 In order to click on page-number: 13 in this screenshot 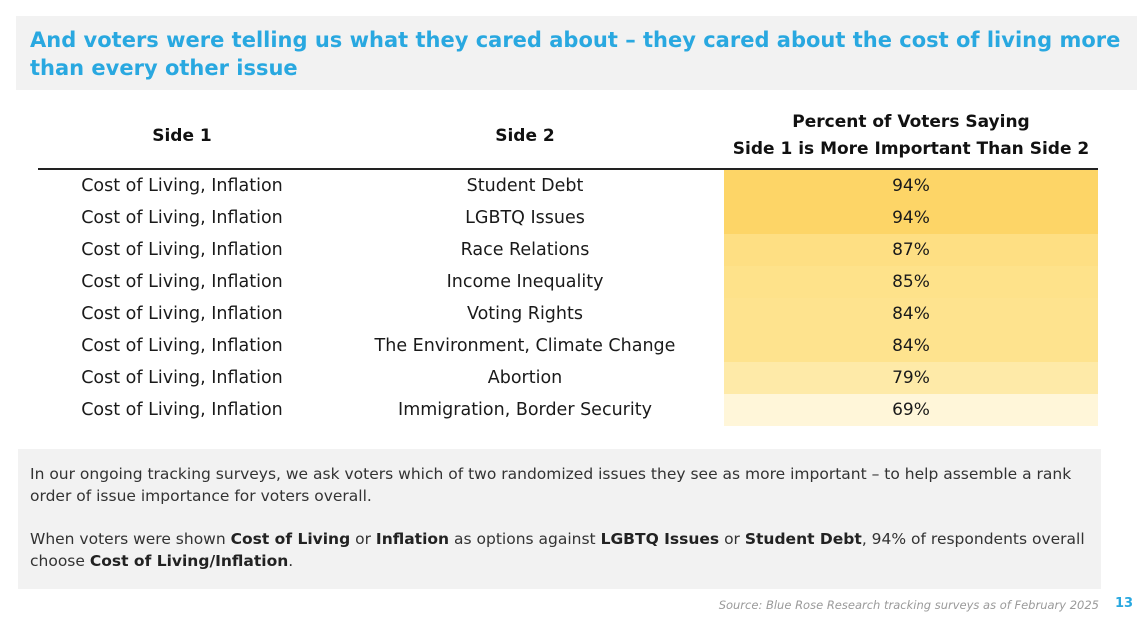, I will do `click(1124, 603)`.